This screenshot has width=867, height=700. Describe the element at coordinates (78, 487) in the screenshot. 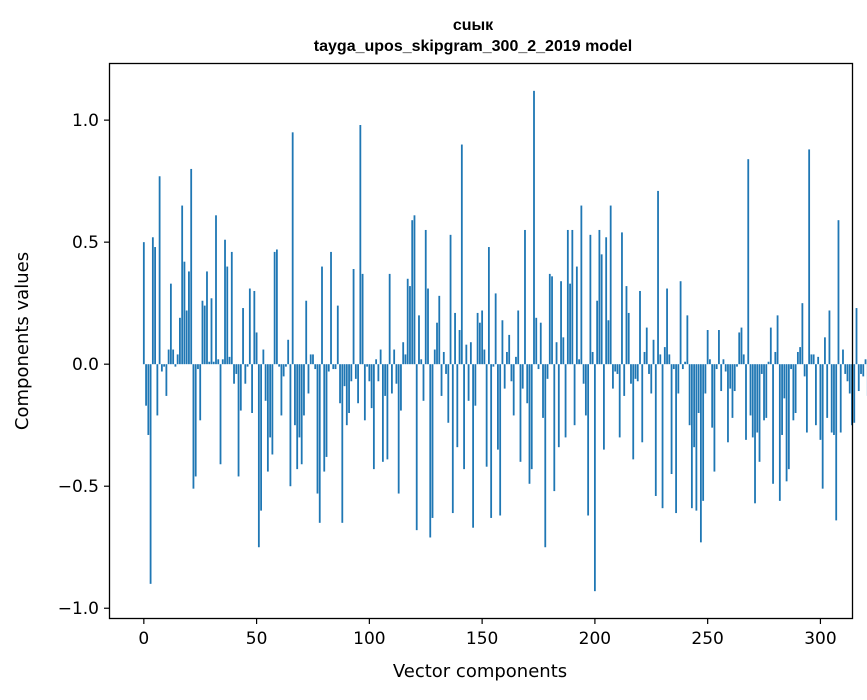

I see `y-tick-label-1: −0.5` at that location.